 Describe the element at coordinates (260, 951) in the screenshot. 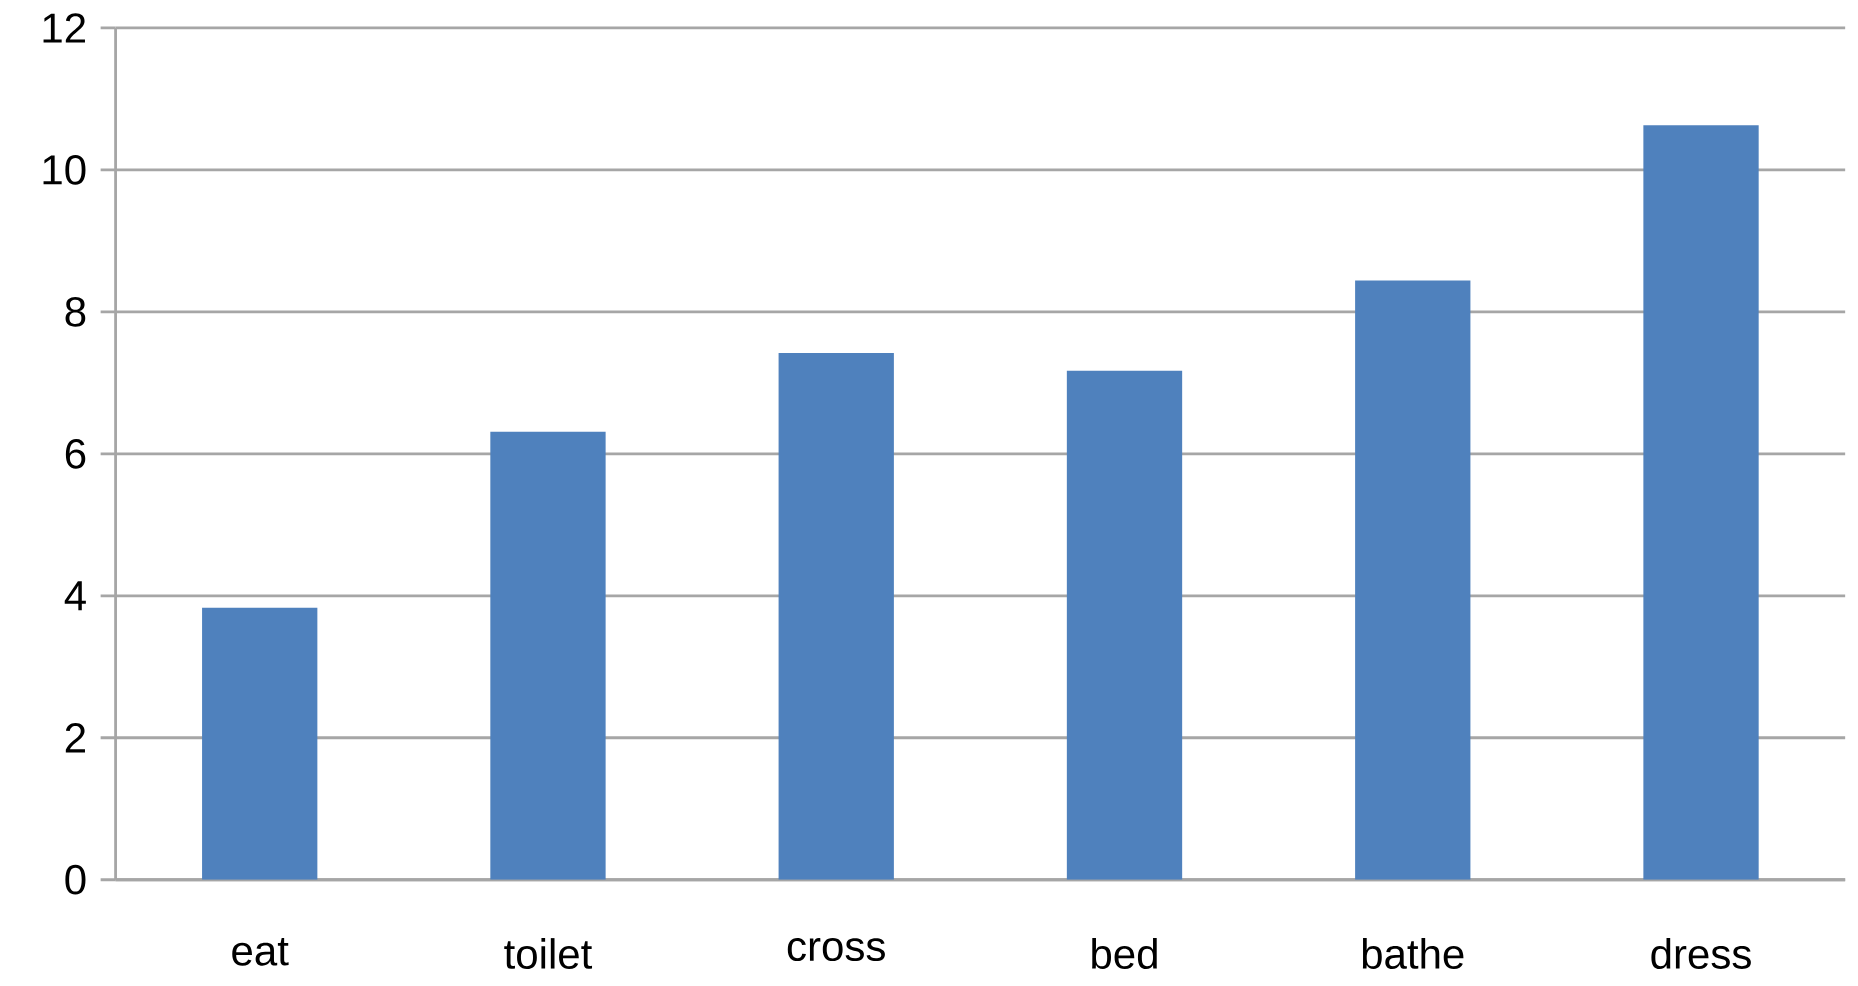

I see `x-tick-label: eat` at that location.